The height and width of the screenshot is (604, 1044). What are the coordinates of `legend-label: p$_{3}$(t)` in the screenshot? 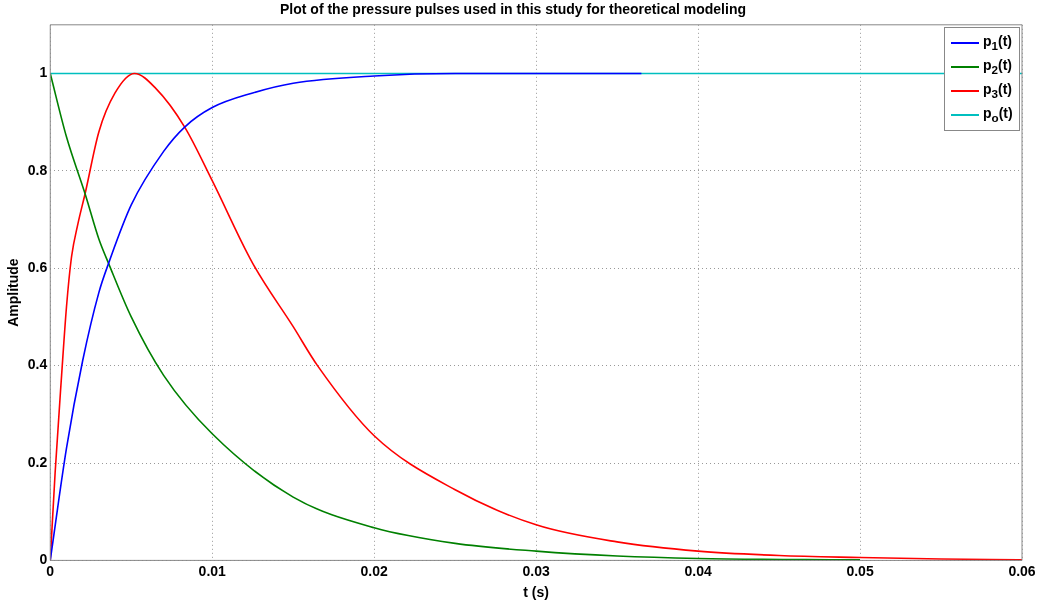 It's located at (998, 91).